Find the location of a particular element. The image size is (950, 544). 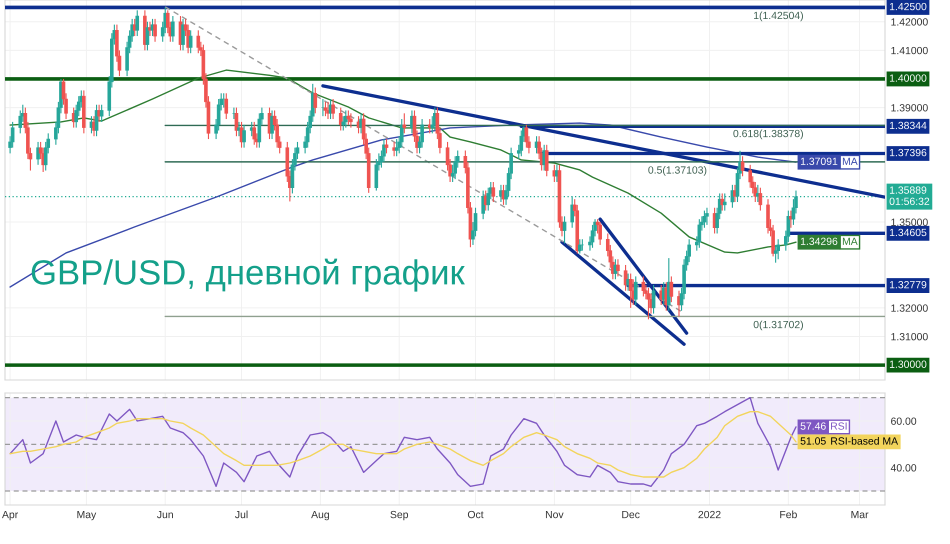

x-tick-label: May is located at coordinates (86, 515).